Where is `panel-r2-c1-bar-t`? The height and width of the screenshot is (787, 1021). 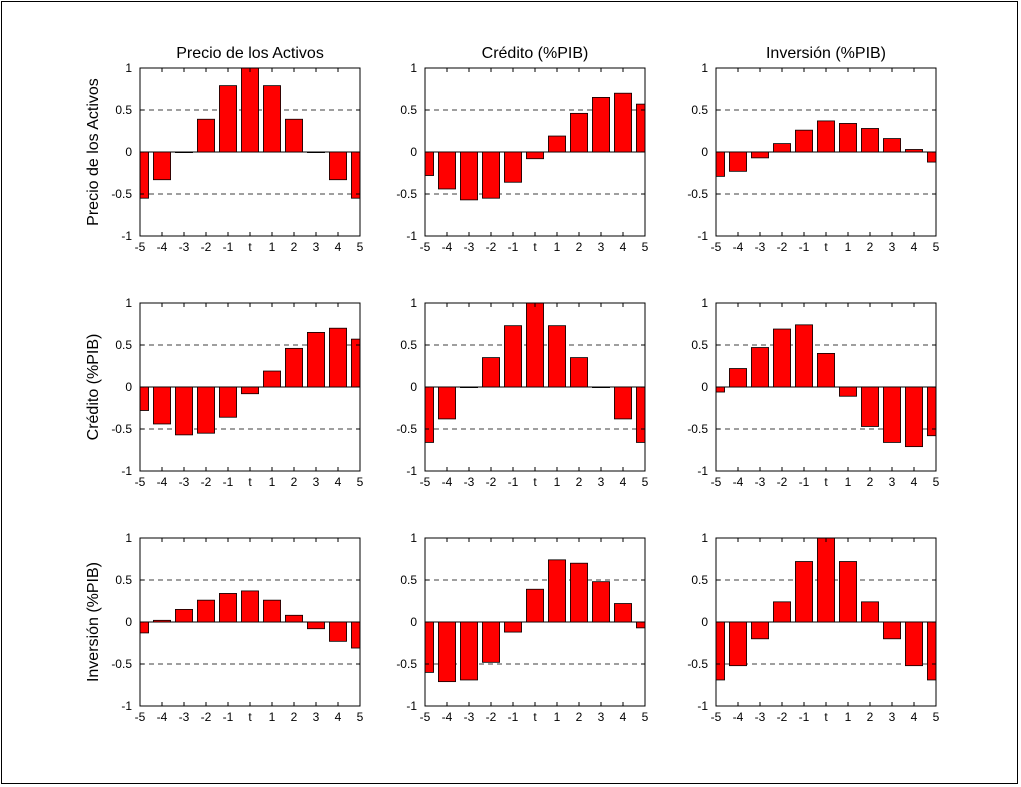
panel-r2-c1-bar-t is located at coordinates (535, 605).